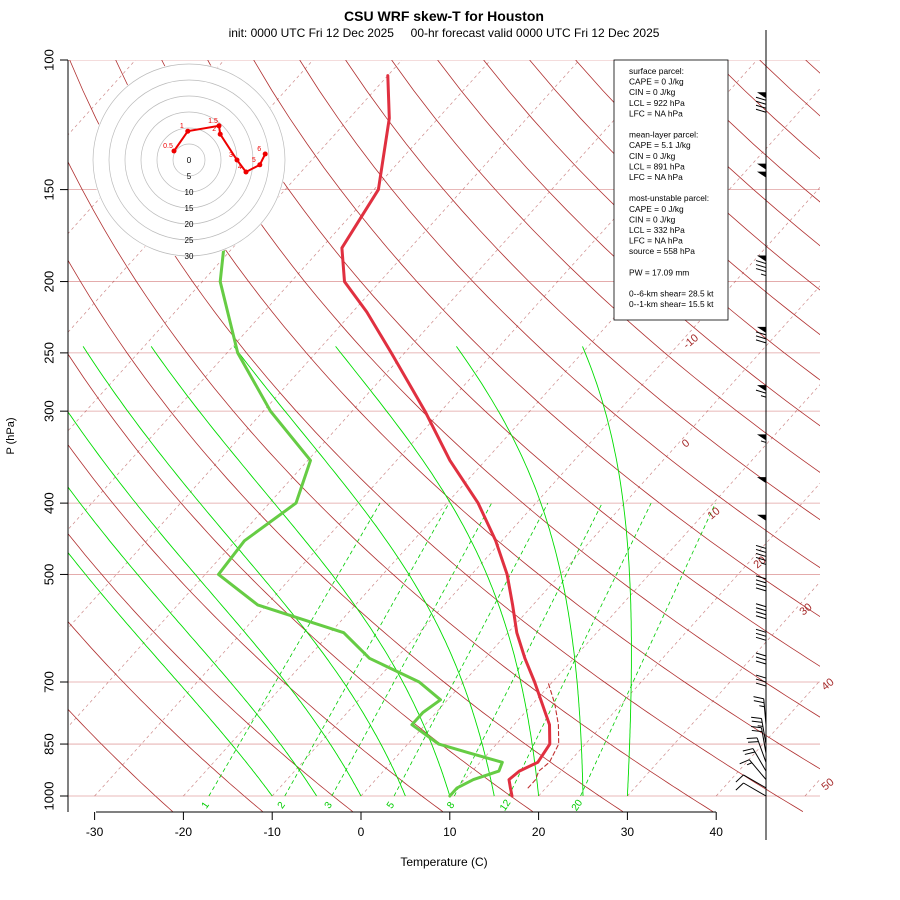  Describe the element at coordinates (686, 443) in the screenshot. I see `isotherm-label: 0` at that location.